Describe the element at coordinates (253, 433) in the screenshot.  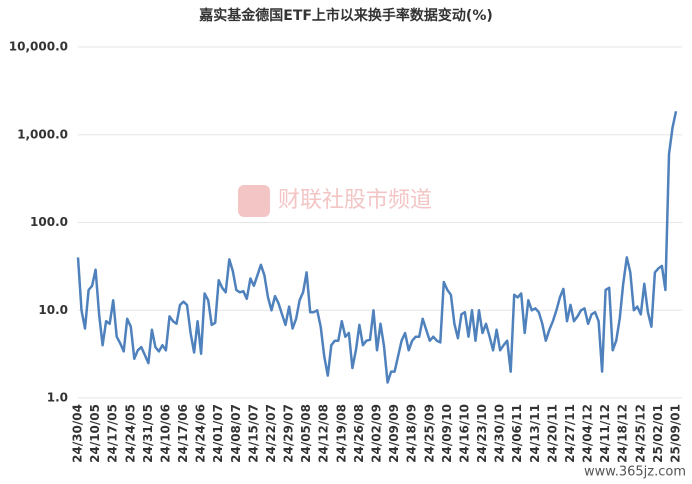
I see `x-tick-label: 24/15/07` at that location.